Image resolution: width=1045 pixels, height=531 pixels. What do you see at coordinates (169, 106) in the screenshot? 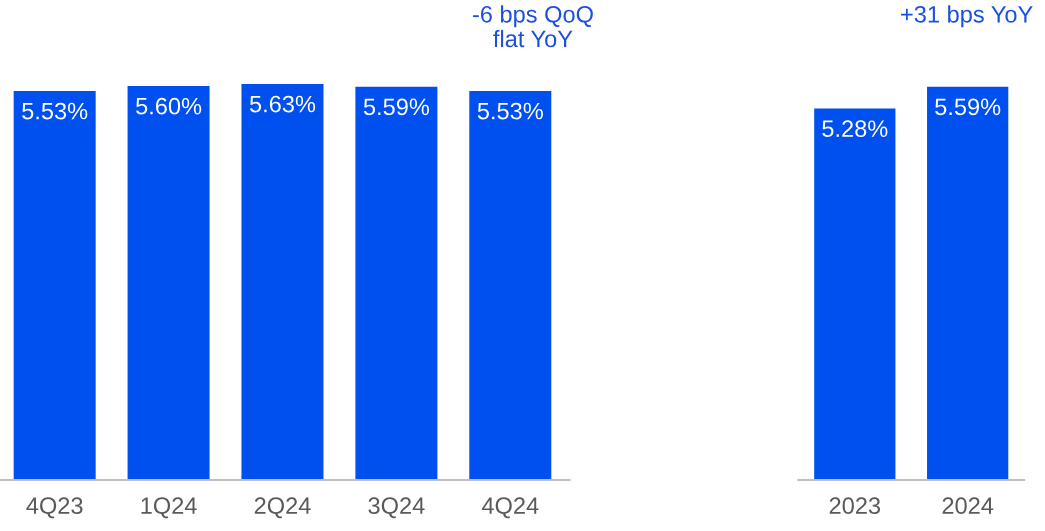
I see `data-label: 5.60%` at bounding box center [169, 106].